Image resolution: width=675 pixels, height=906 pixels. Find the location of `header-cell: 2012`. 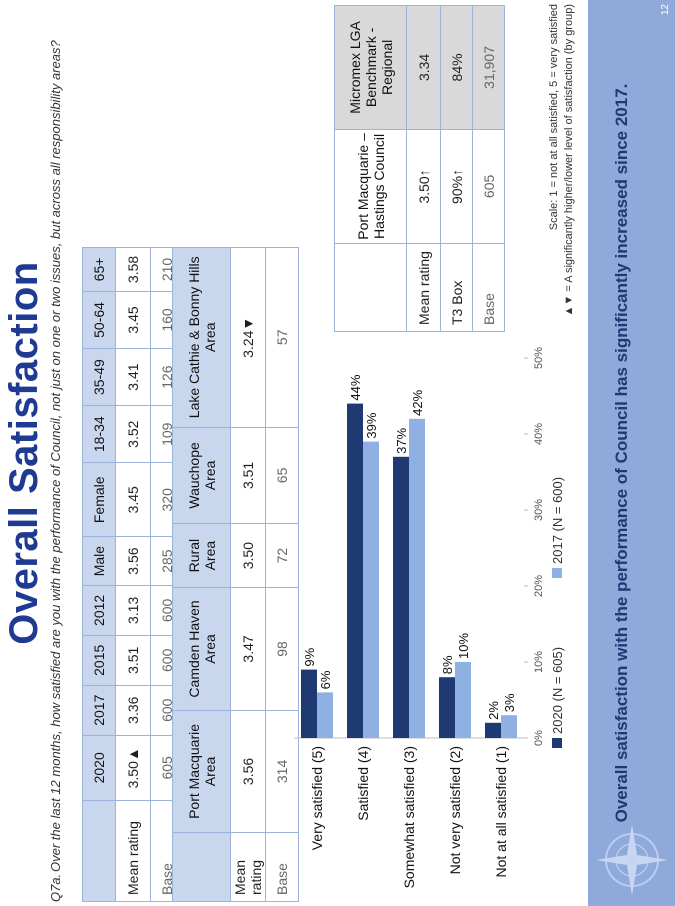

header-cell: 2012 is located at coordinates (99, 610).